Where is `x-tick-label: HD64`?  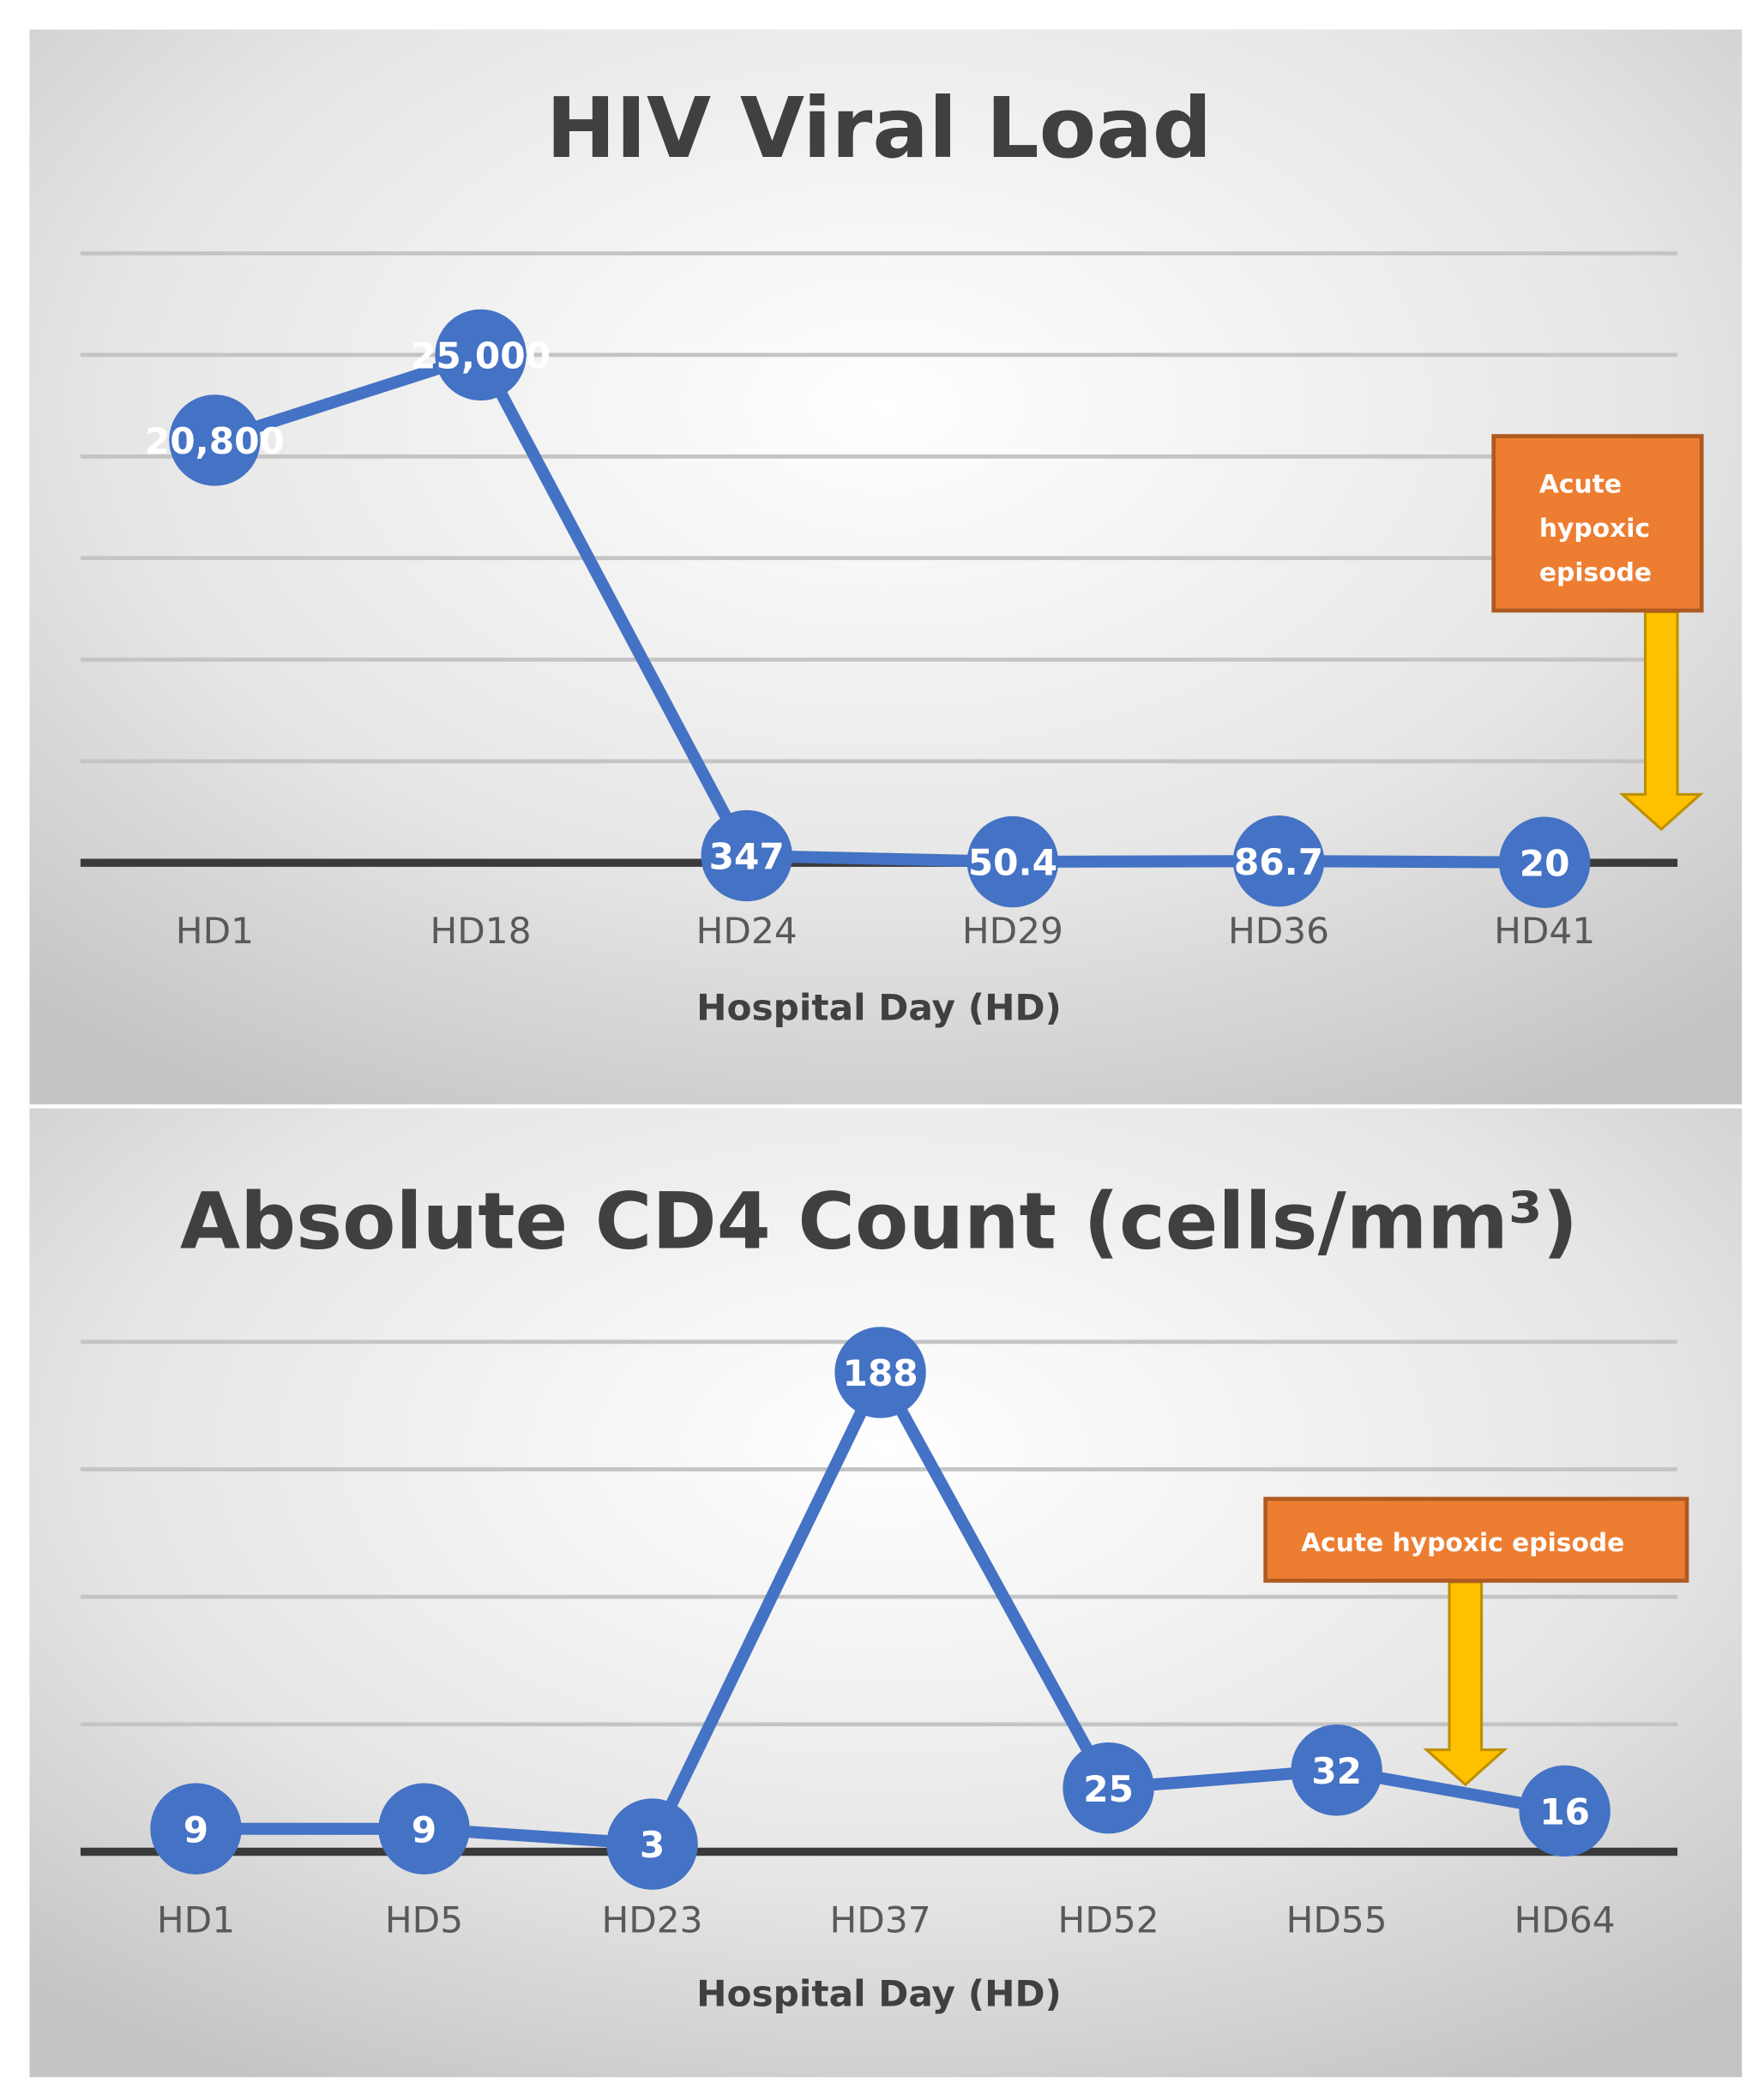 x-tick-label: HD64 is located at coordinates (1565, 1920).